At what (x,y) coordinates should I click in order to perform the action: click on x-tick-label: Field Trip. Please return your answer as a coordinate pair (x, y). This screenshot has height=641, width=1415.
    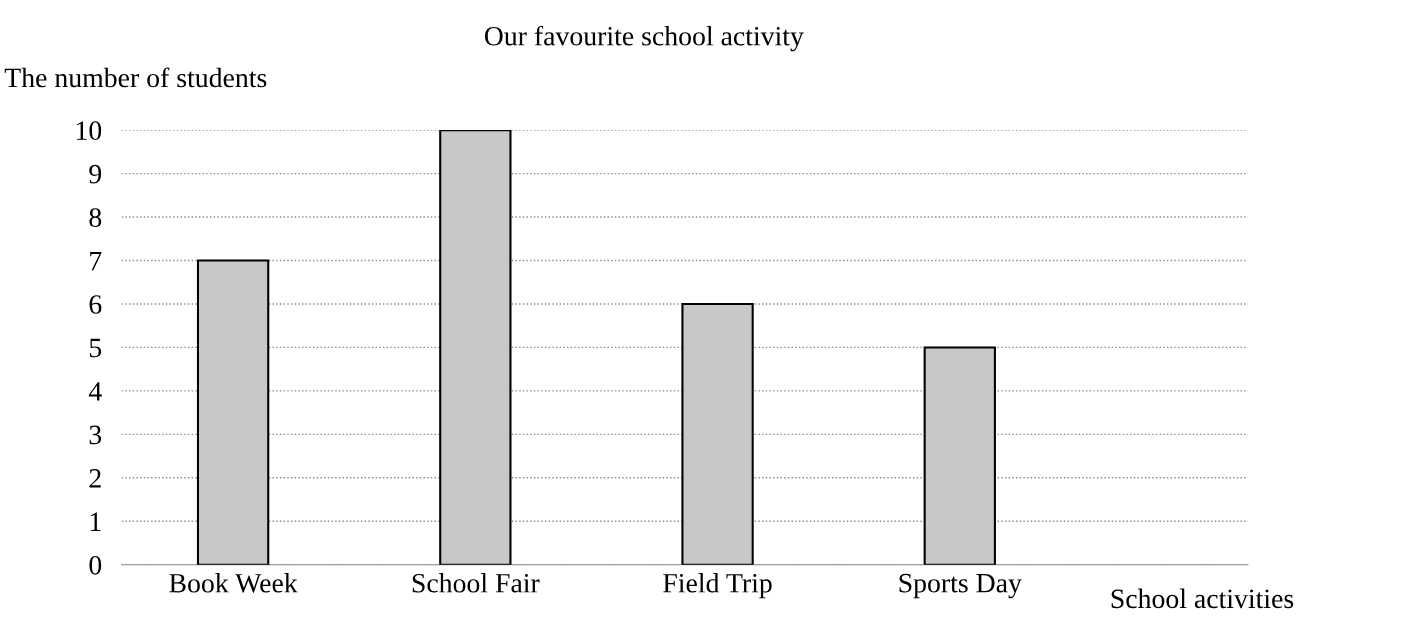
    Looking at the image, I should click on (717, 586).